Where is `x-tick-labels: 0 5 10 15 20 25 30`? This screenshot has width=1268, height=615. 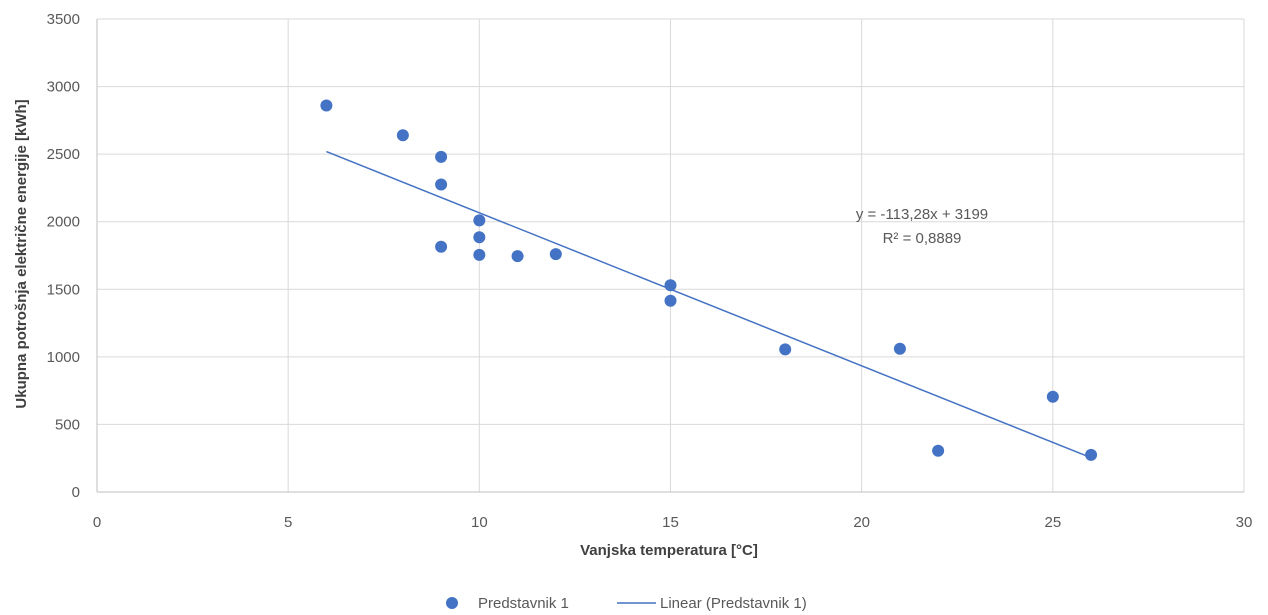
x-tick-labels: 0 5 10 15 20 25 30 is located at coordinates (673, 522).